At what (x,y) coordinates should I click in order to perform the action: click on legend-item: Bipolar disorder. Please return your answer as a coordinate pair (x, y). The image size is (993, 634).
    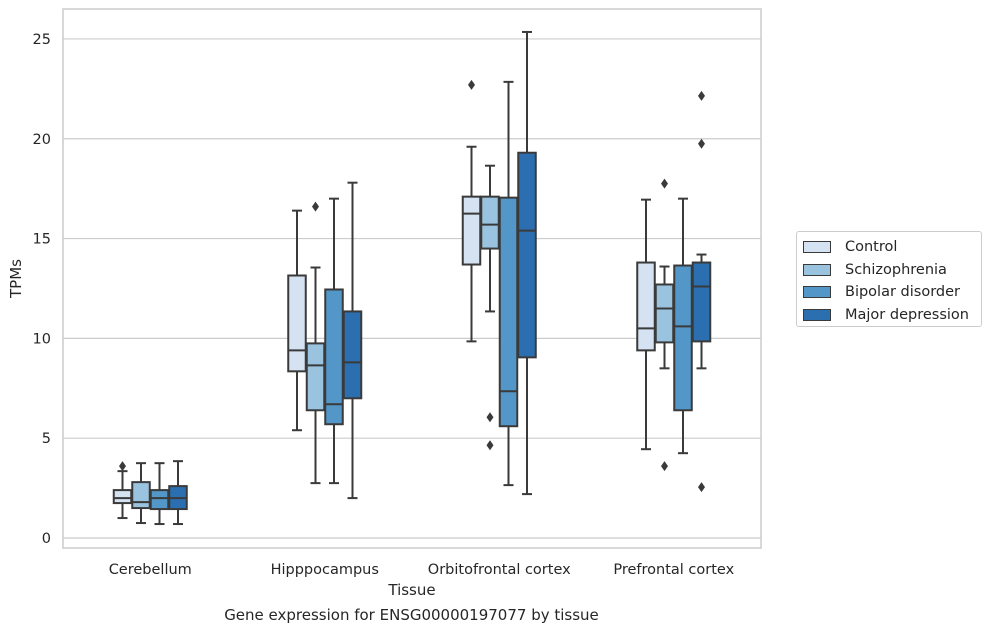
    Looking at the image, I should click on (892, 292).